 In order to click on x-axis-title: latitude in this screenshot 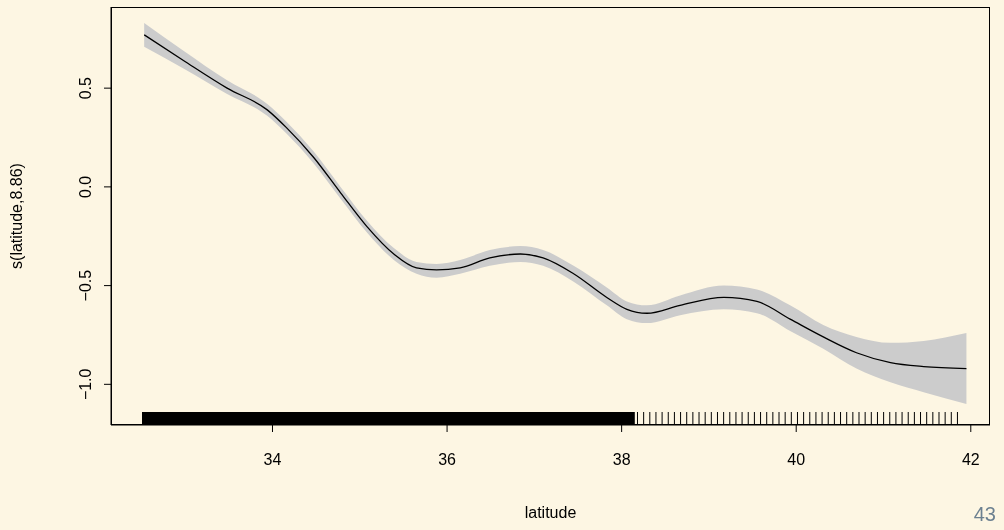, I will do `click(550, 512)`.